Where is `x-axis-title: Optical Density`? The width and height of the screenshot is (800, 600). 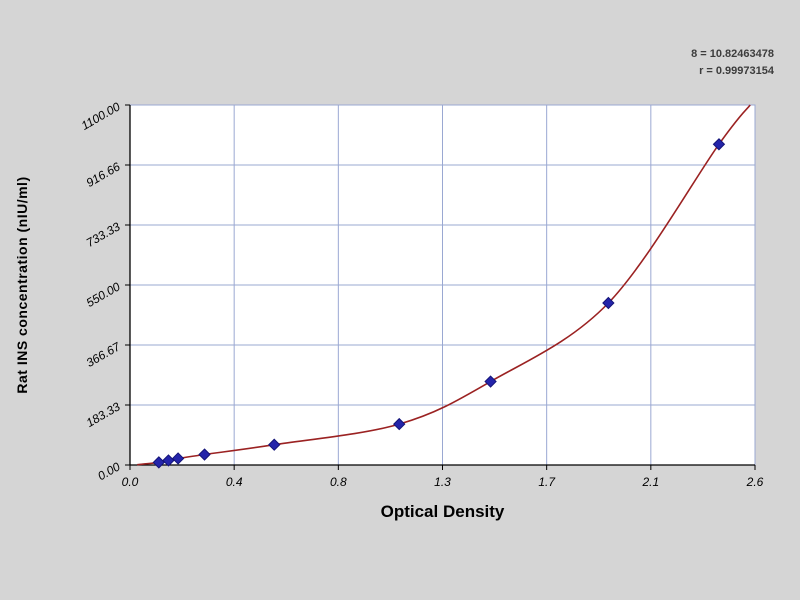 x-axis-title: Optical Density is located at coordinates (442, 511).